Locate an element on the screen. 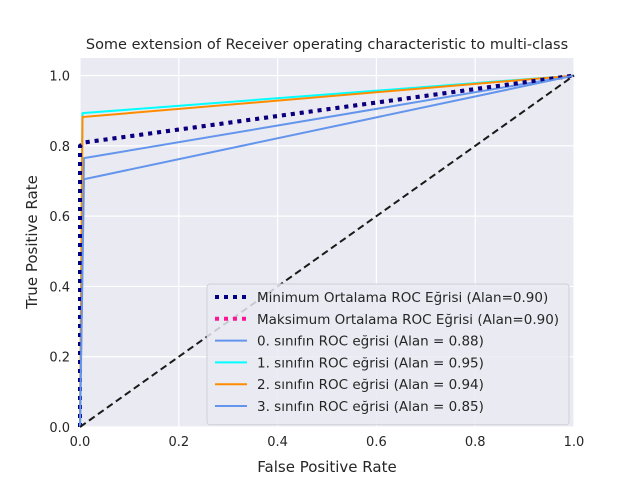 The width and height of the screenshot is (640, 480). x-tick-label: 0.4 is located at coordinates (277, 442).